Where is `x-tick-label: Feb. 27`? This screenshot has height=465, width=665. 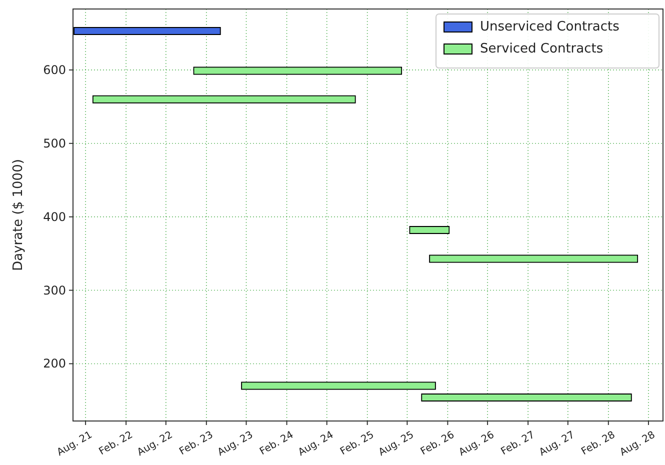
x-tick-label: Feb. 27 is located at coordinates (518, 444).